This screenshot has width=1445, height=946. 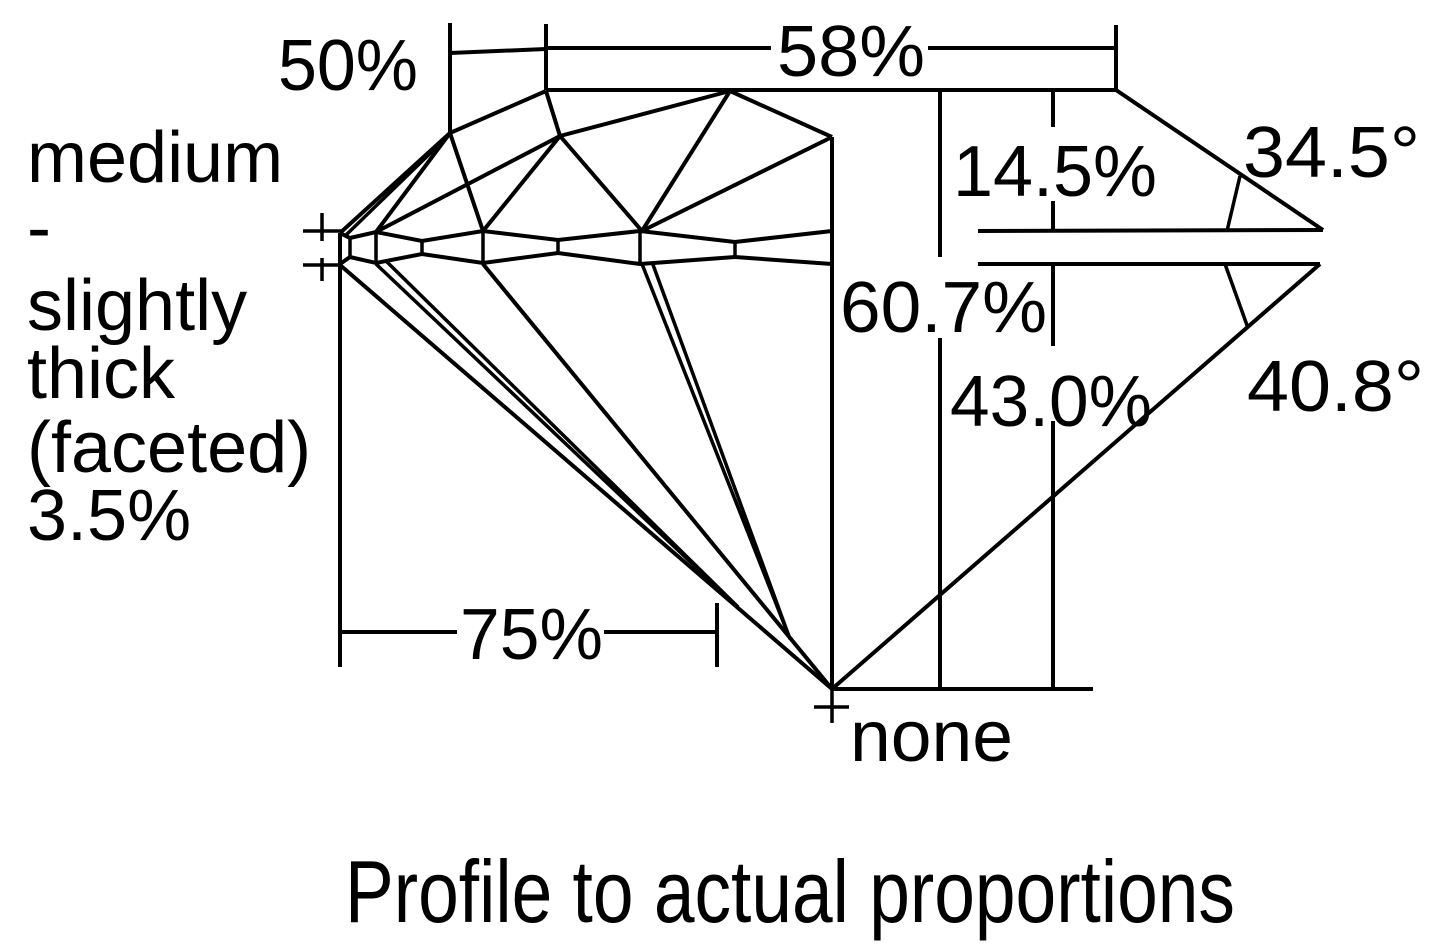 I want to click on culet-label: none, so click(x=931, y=737).